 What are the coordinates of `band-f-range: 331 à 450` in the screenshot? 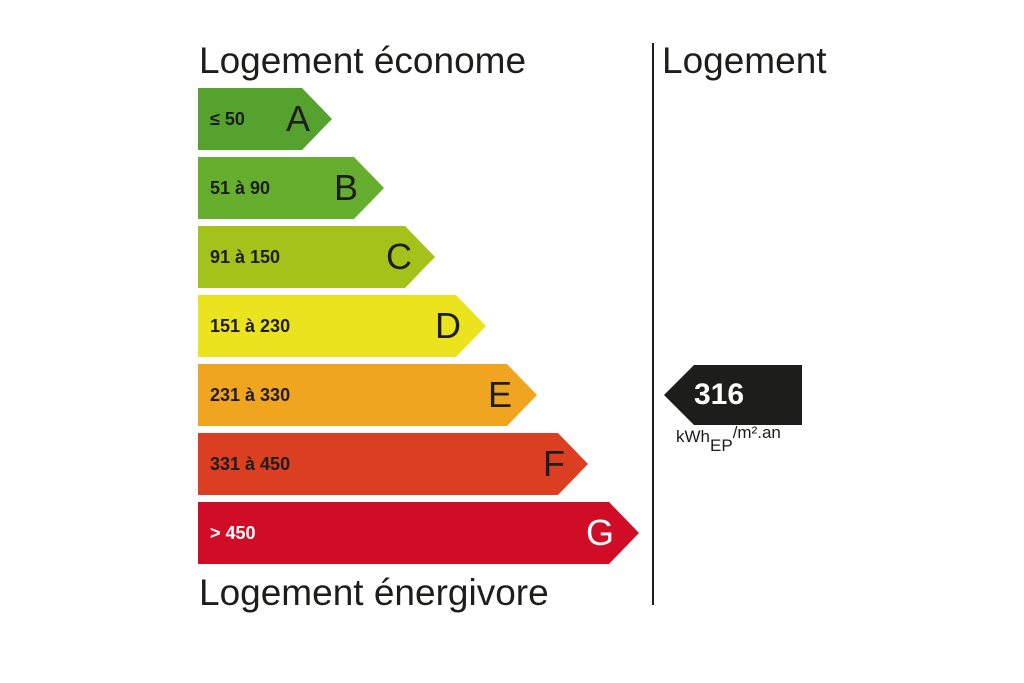 It's located at (250, 464).